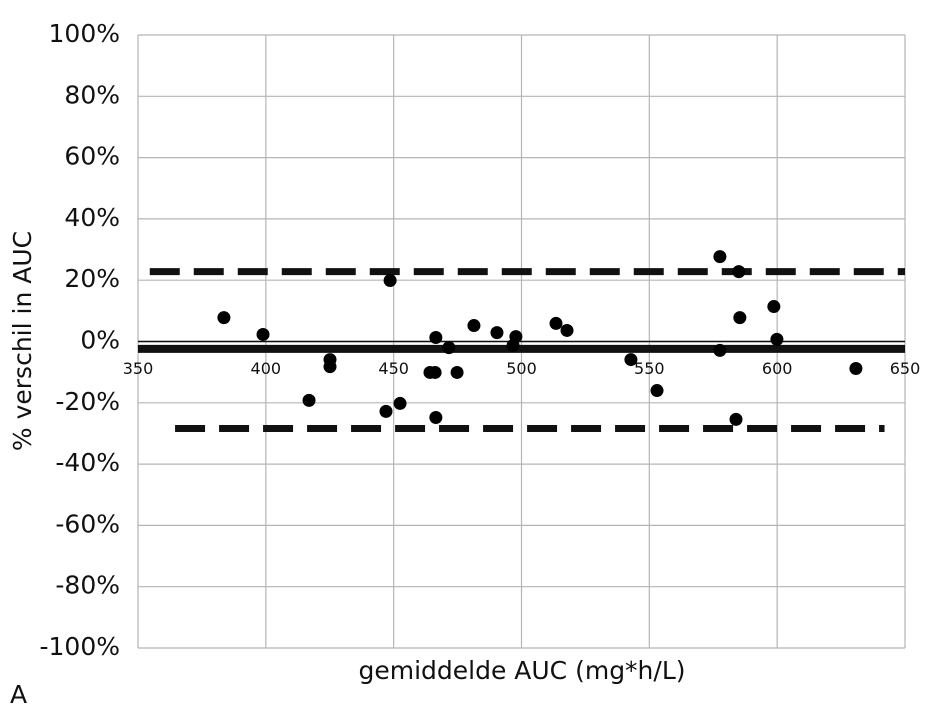 The height and width of the screenshot is (709, 945). Describe the element at coordinates (92, 278) in the screenshot. I see `y-tick-label: 20%` at that location.